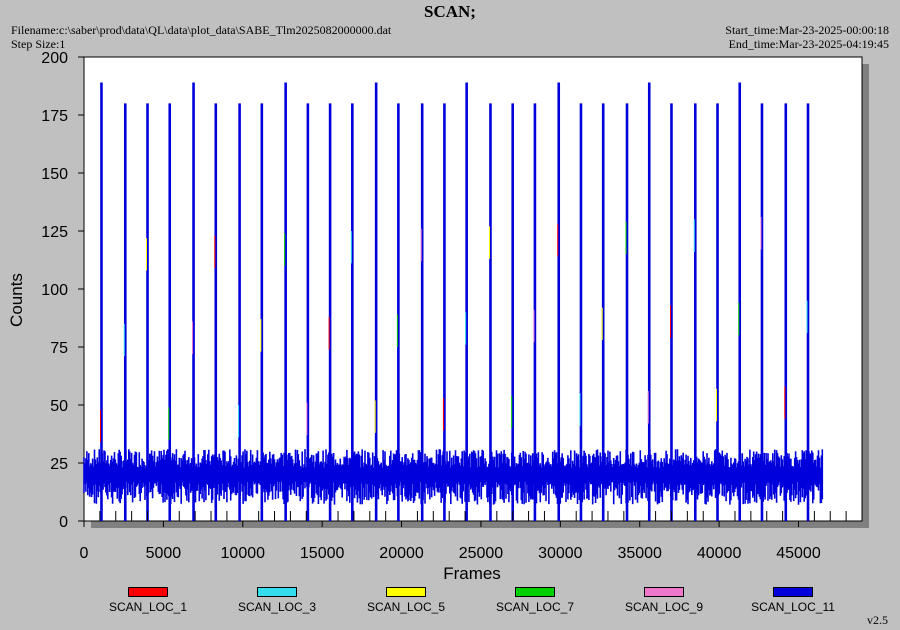  What do you see at coordinates (59, 406) in the screenshot?
I see `y-tick-label: 50` at bounding box center [59, 406].